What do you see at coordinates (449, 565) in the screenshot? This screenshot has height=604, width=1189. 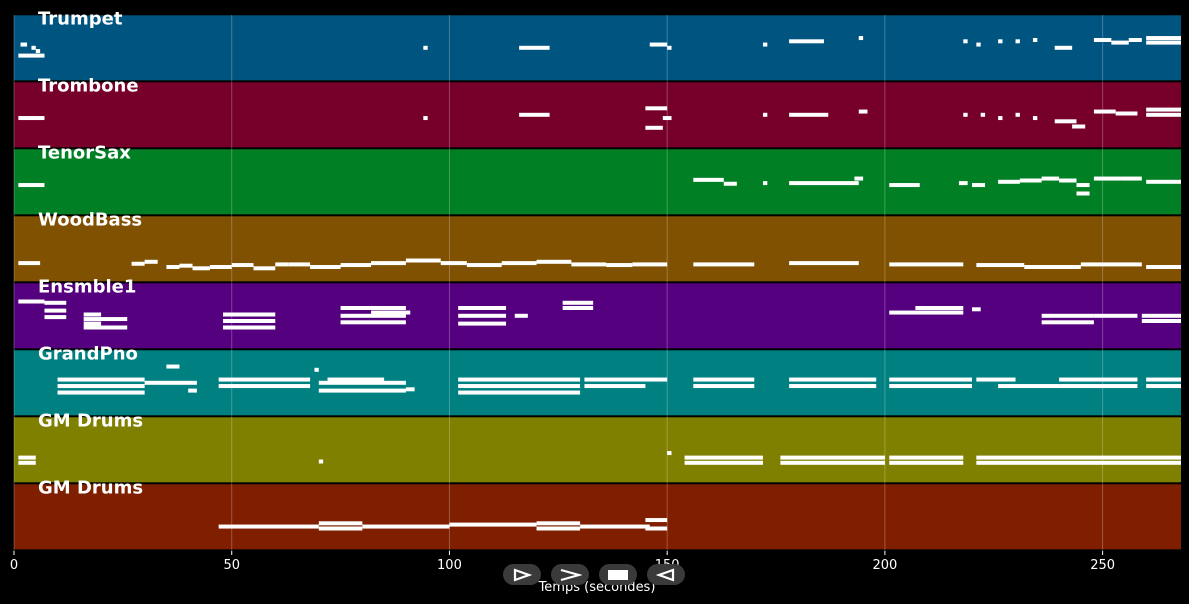 I see `x-tick-label: 100` at bounding box center [449, 565].